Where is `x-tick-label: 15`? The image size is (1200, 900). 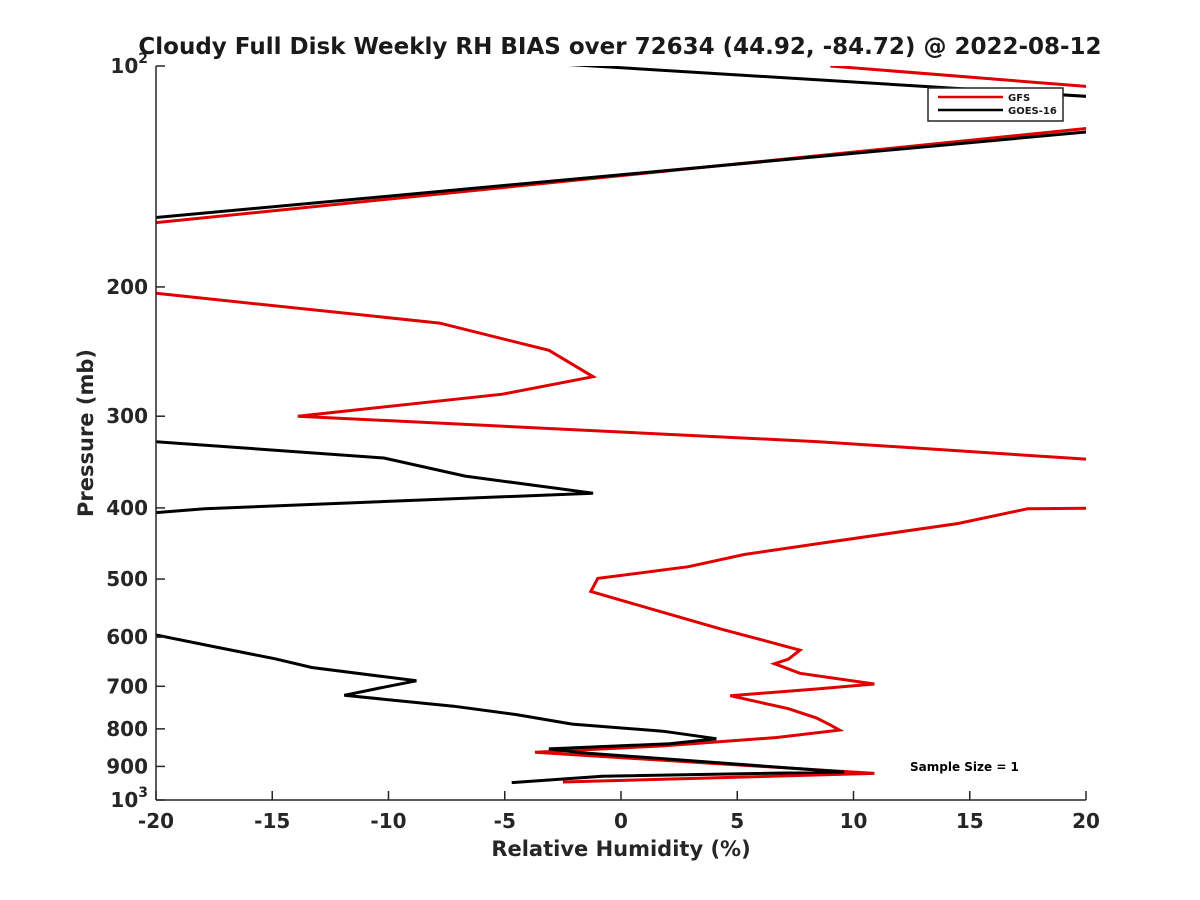 x-tick-label: 15 is located at coordinates (970, 821).